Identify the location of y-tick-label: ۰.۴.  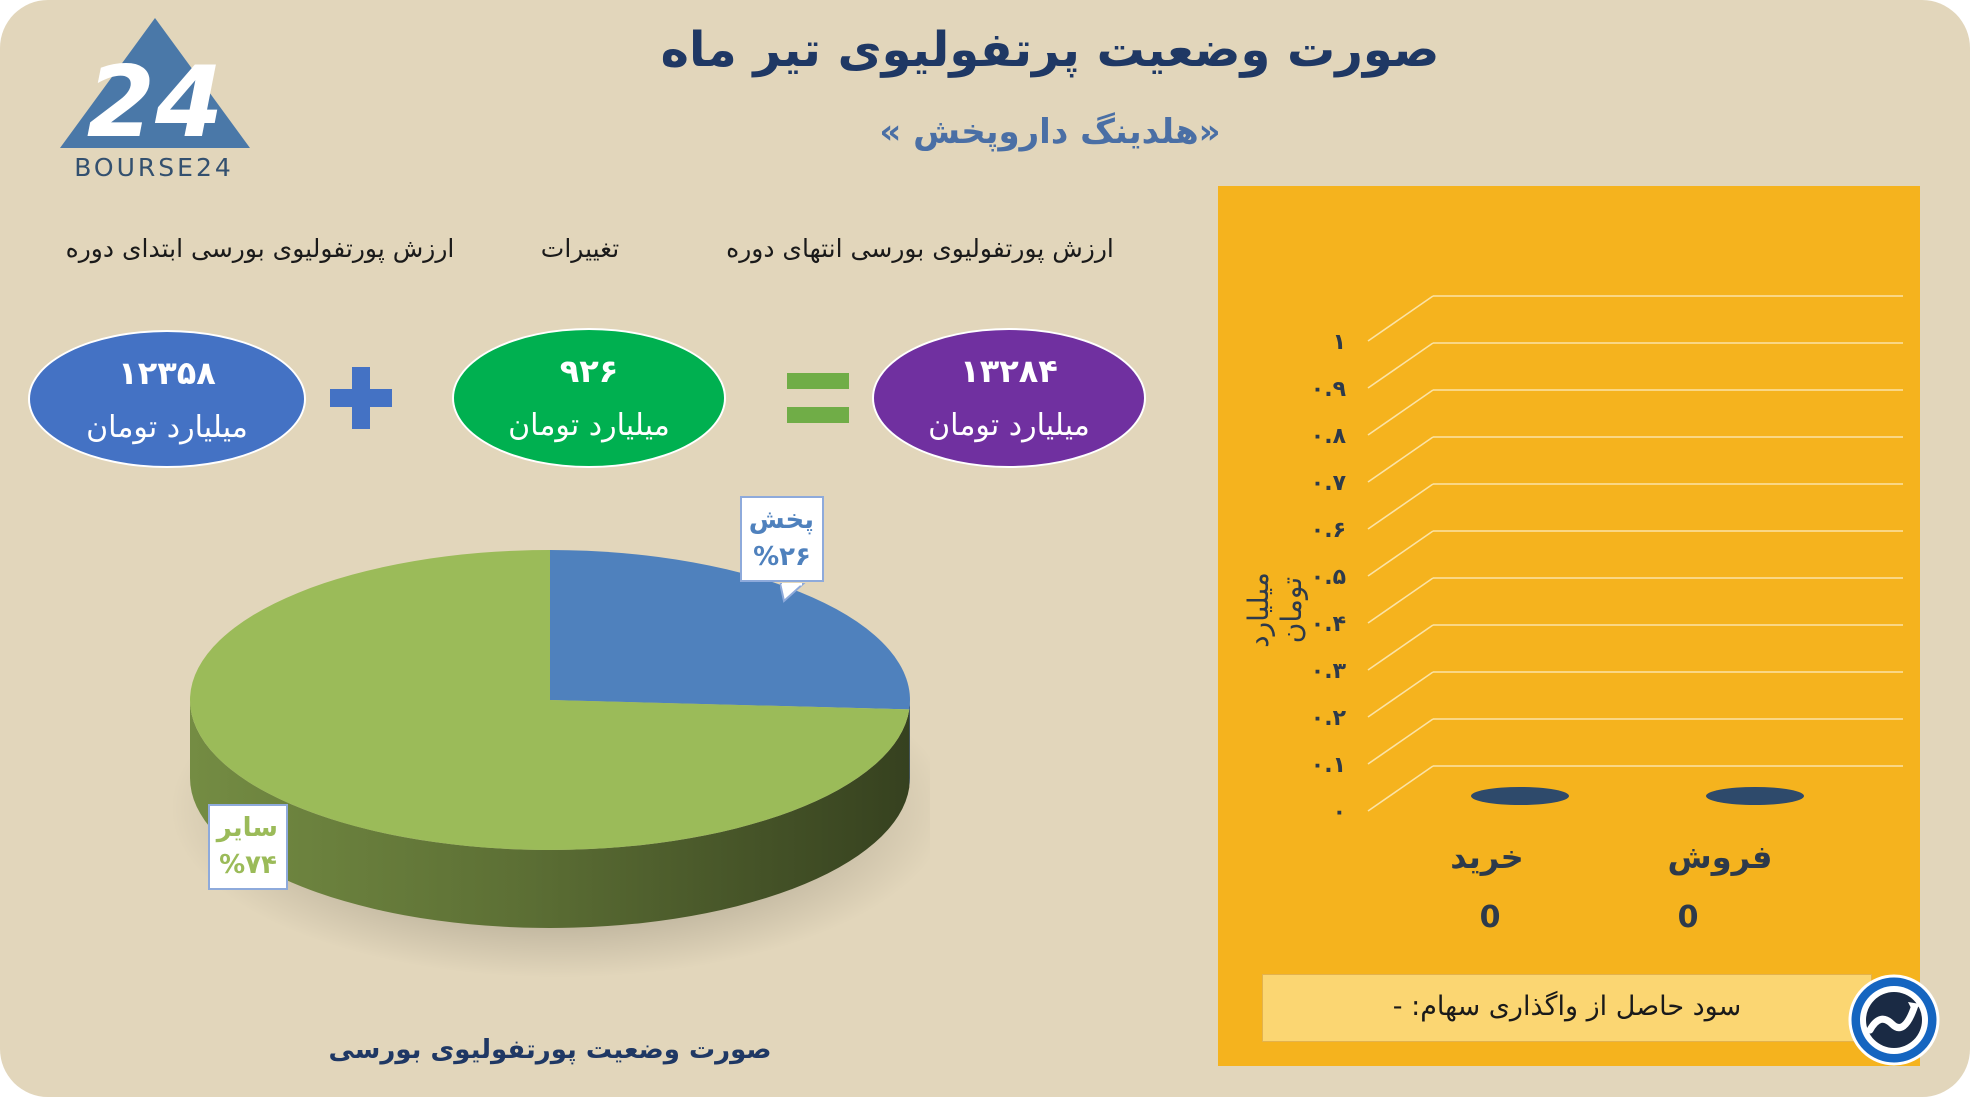
(1328, 624).